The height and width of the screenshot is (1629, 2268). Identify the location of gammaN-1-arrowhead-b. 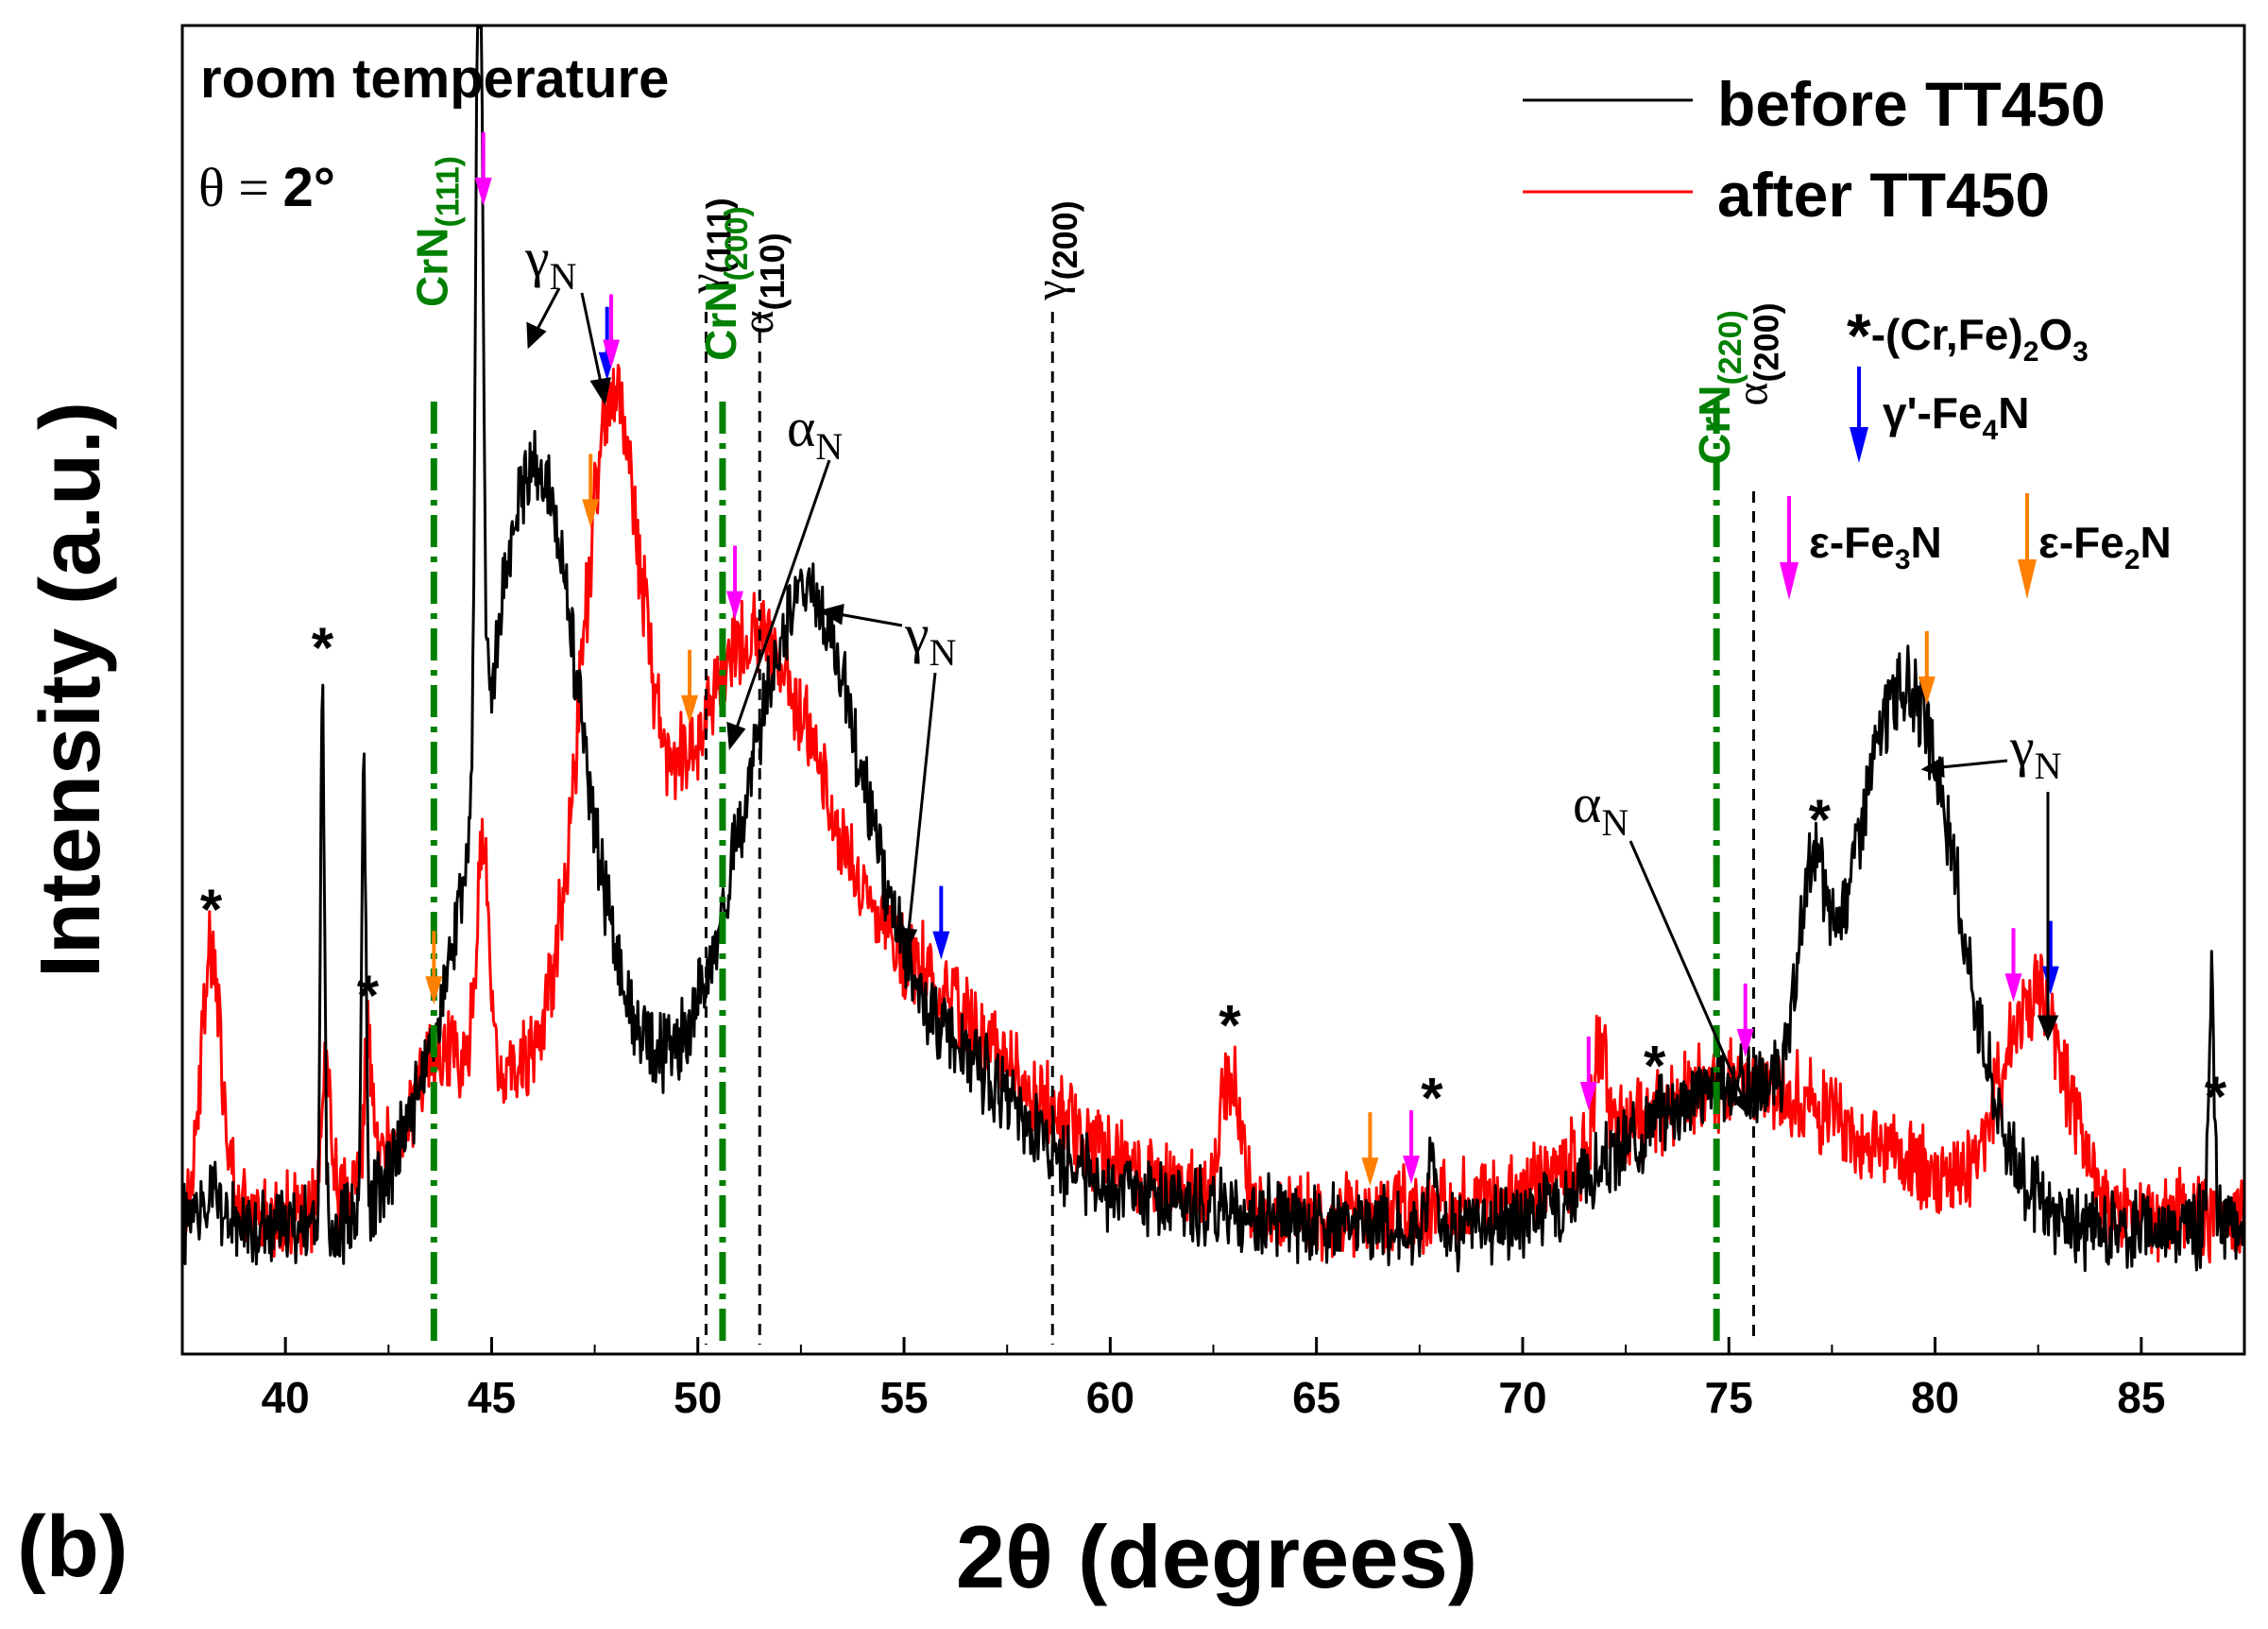
(600, 391).